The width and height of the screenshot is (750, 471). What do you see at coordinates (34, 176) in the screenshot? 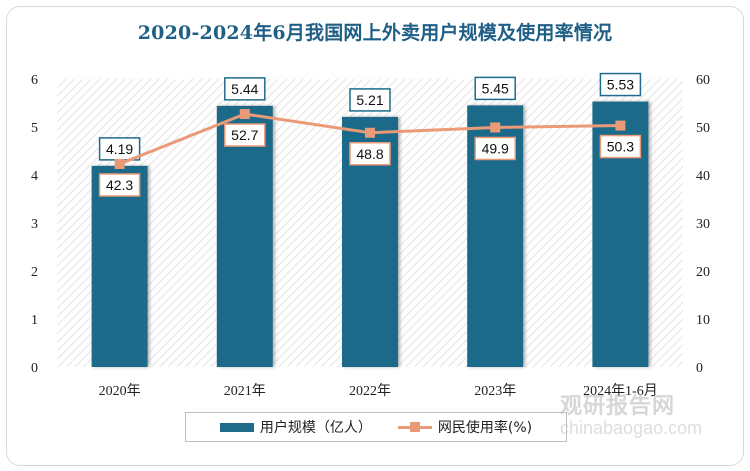
I see `y-left-tick-4: 4` at bounding box center [34, 176].